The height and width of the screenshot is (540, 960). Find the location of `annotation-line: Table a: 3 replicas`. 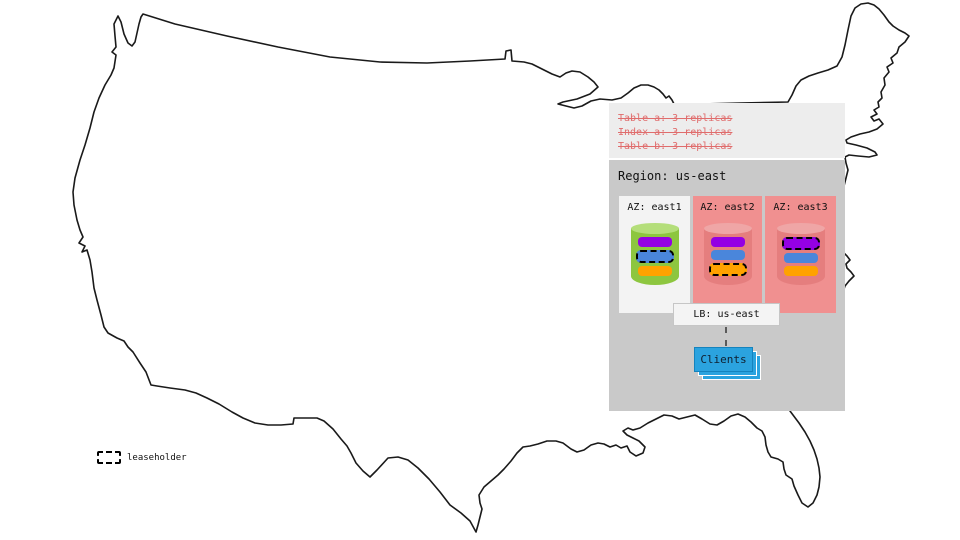

annotation-line: Table a: 3 replicas is located at coordinates (675, 118).